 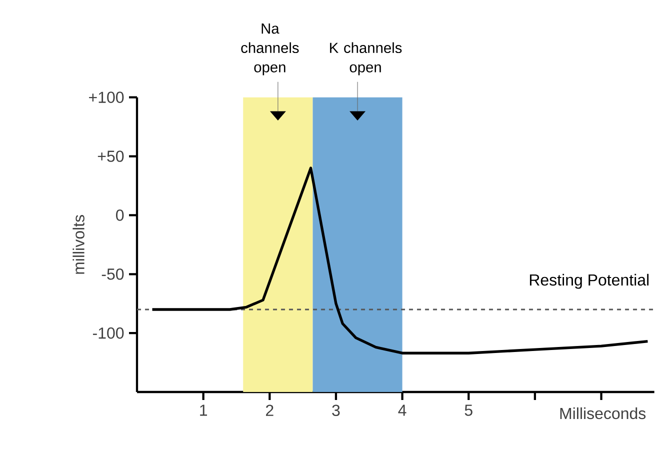 What do you see at coordinates (270, 50) in the screenshot?
I see `band-label: Na channels open` at bounding box center [270, 50].